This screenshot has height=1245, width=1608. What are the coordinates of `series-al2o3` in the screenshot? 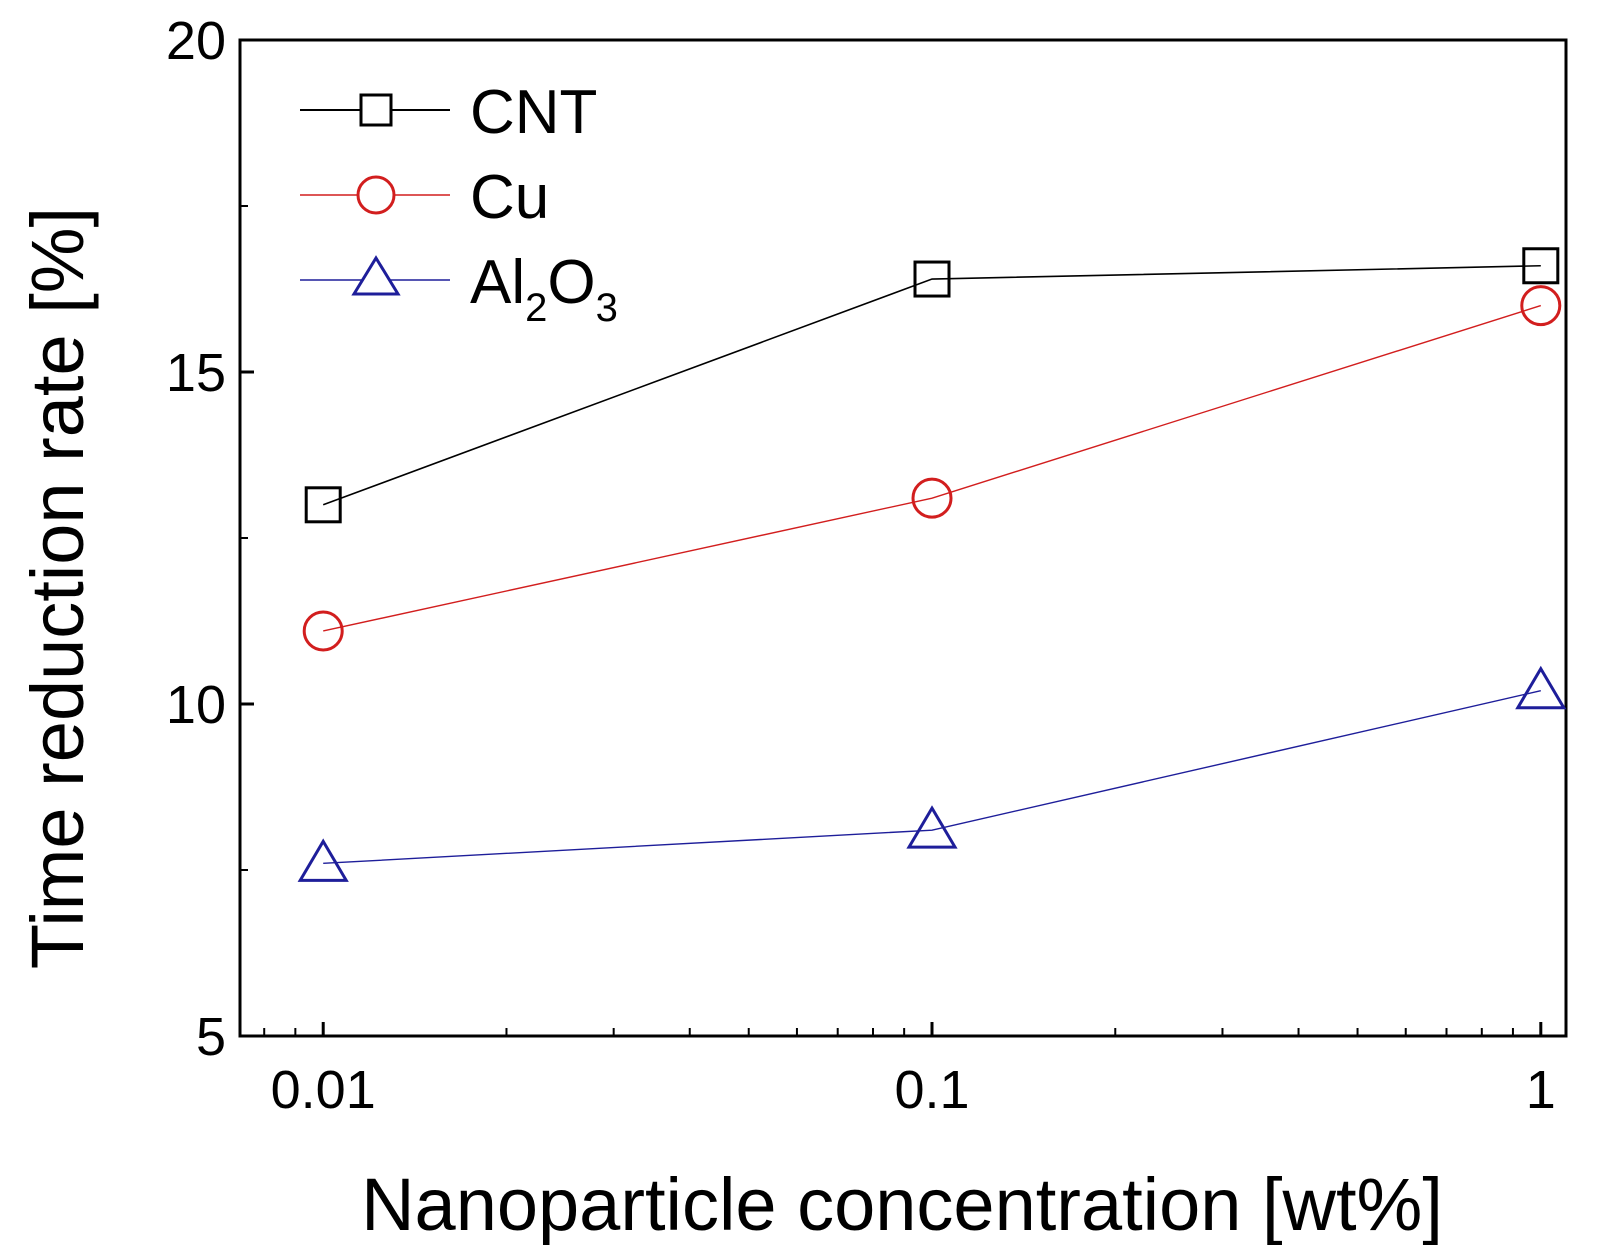 It's located at (932, 773).